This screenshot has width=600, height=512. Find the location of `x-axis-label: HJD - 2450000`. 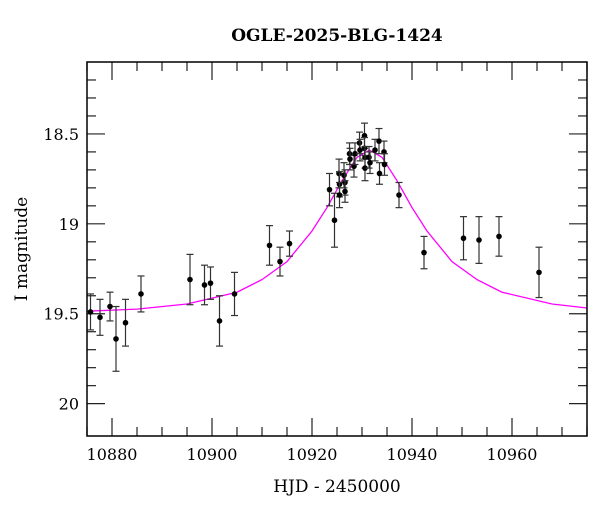

x-axis-label: HJD - 2450000 is located at coordinates (337, 487).